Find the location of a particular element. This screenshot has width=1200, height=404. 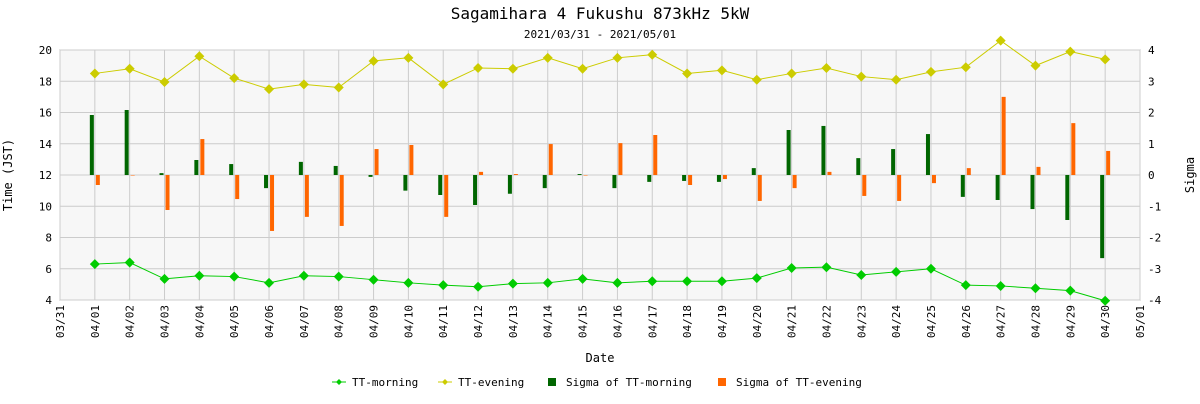

y-axis-label: Time (JST) is located at coordinates (8, 175).